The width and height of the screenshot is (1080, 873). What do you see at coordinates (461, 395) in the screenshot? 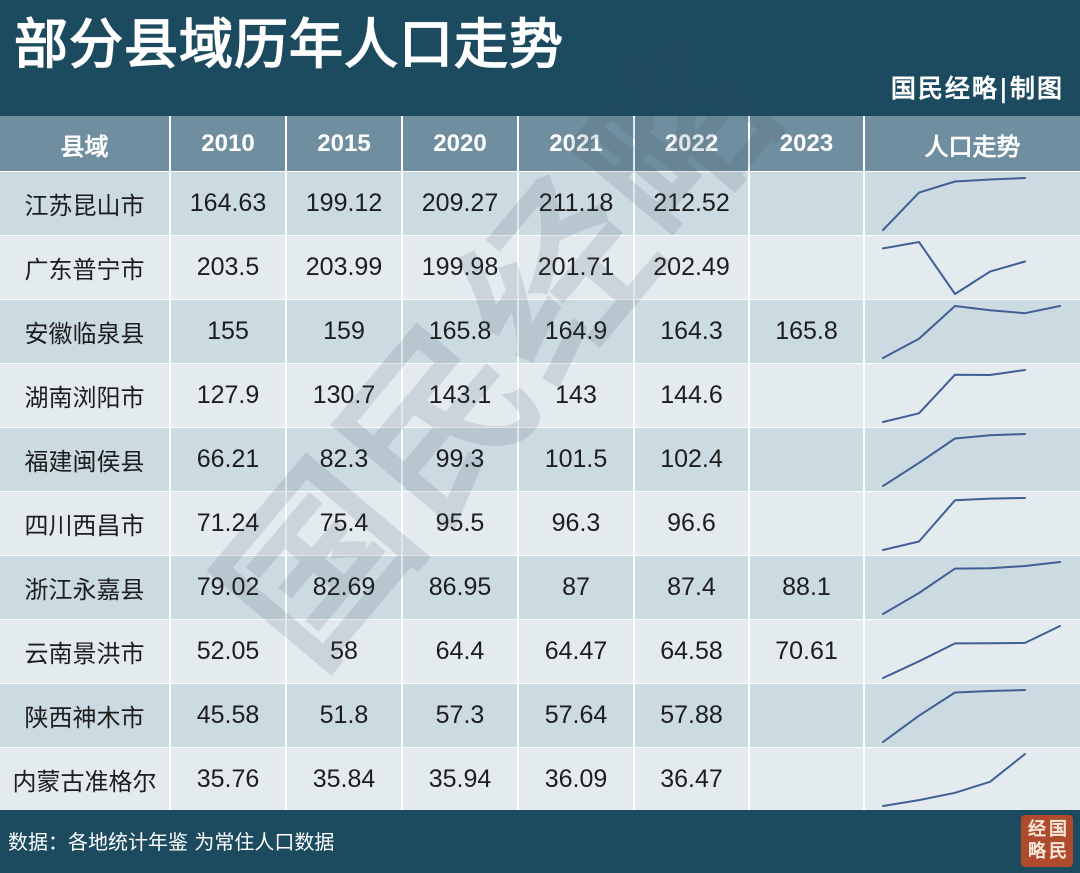
I see `population-value: 143.1` at bounding box center [461, 395].